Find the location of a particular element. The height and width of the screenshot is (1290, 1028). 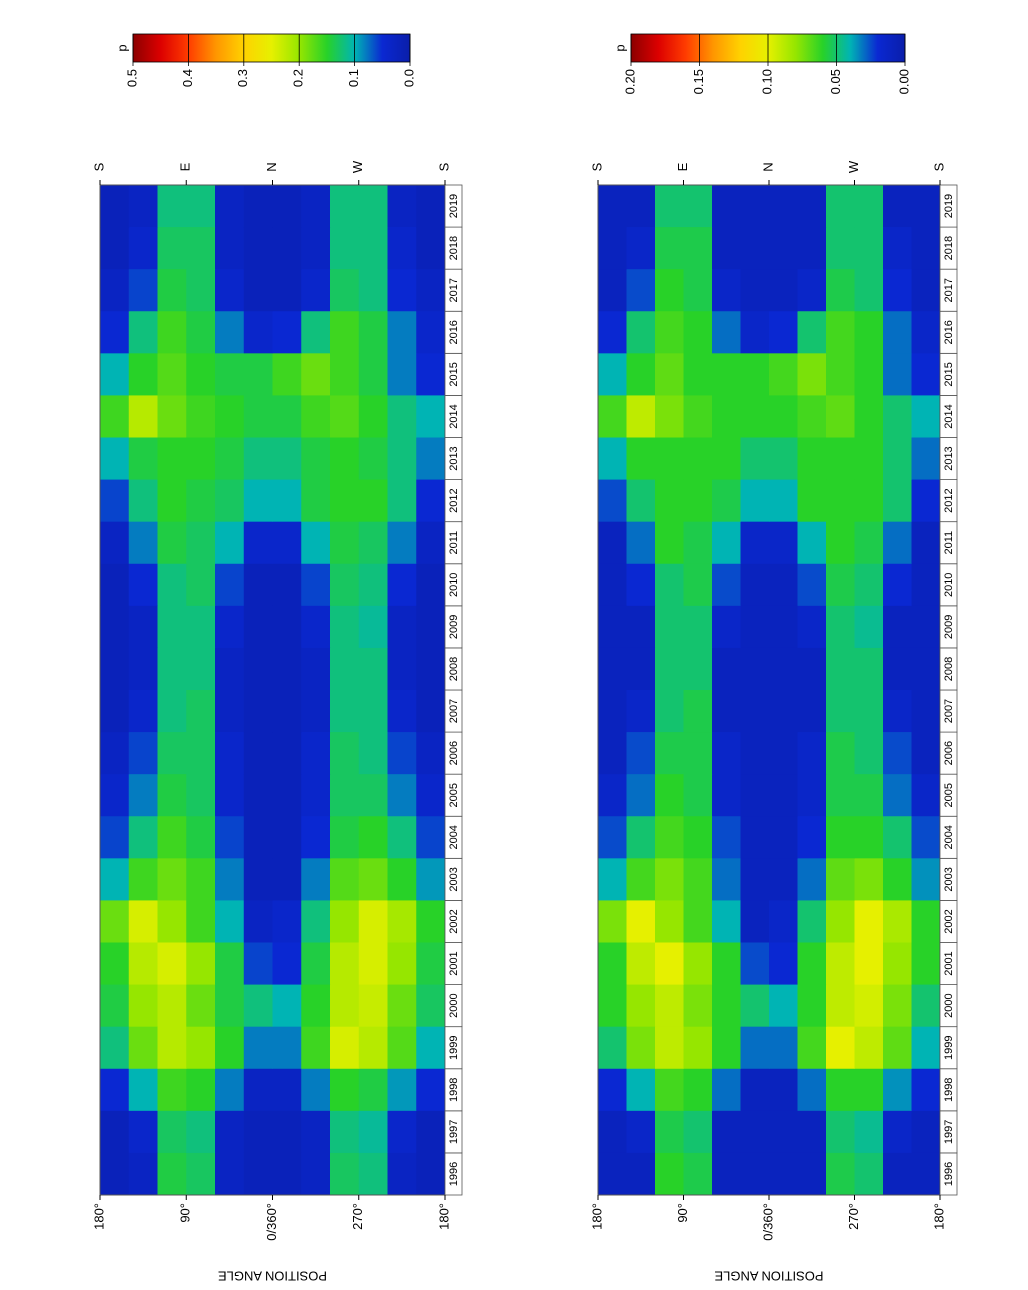

y-tick-label: 0/360° is located at coordinates (271, 1222).